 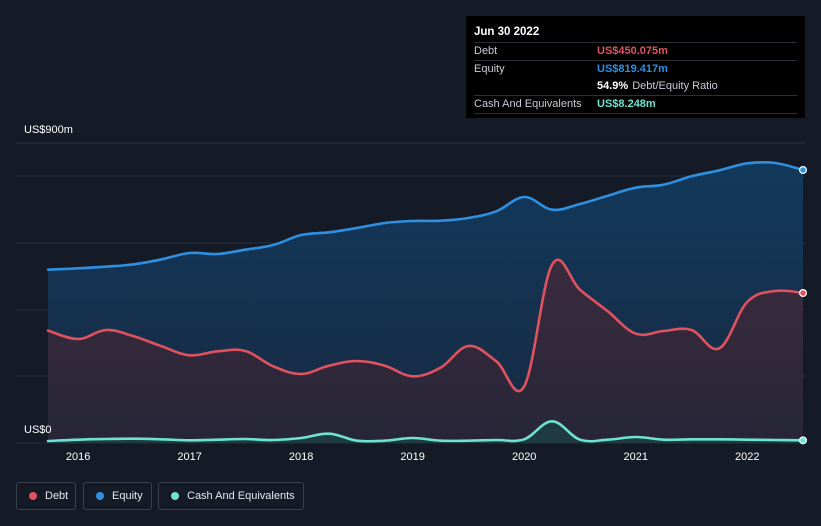 I want to click on y-axis-top-label: US$900m, so click(x=48, y=130).